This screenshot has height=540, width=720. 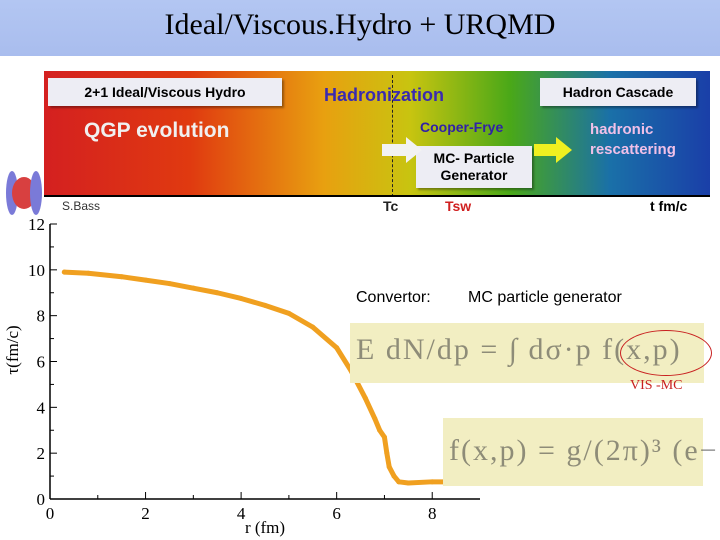 What do you see at coordinates (41, 316) in the screenshot?
I see `y-tick-label: 8` at bounding box center [41, 316].